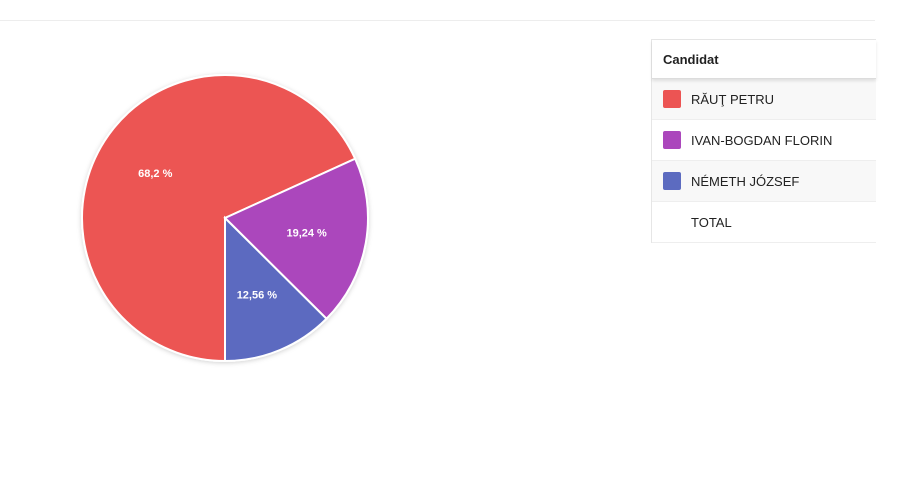  I want to click on slice-label-ivan-bogdan-florin: 19,24 %, so click(306, 234).